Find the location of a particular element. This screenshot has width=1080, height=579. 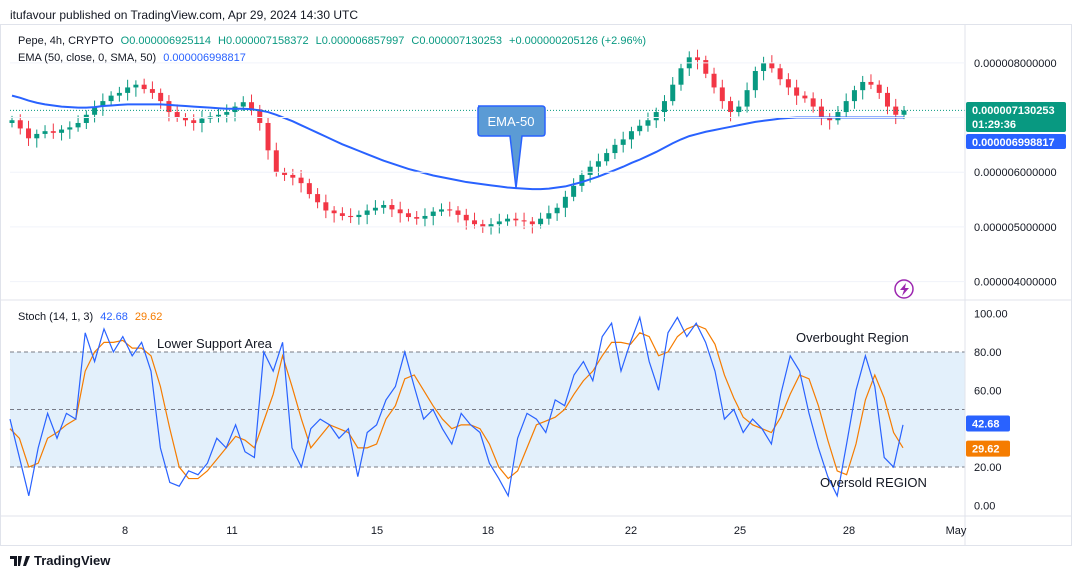

stoch-tick-label: 100.00 is located at coordinates (991, 315).